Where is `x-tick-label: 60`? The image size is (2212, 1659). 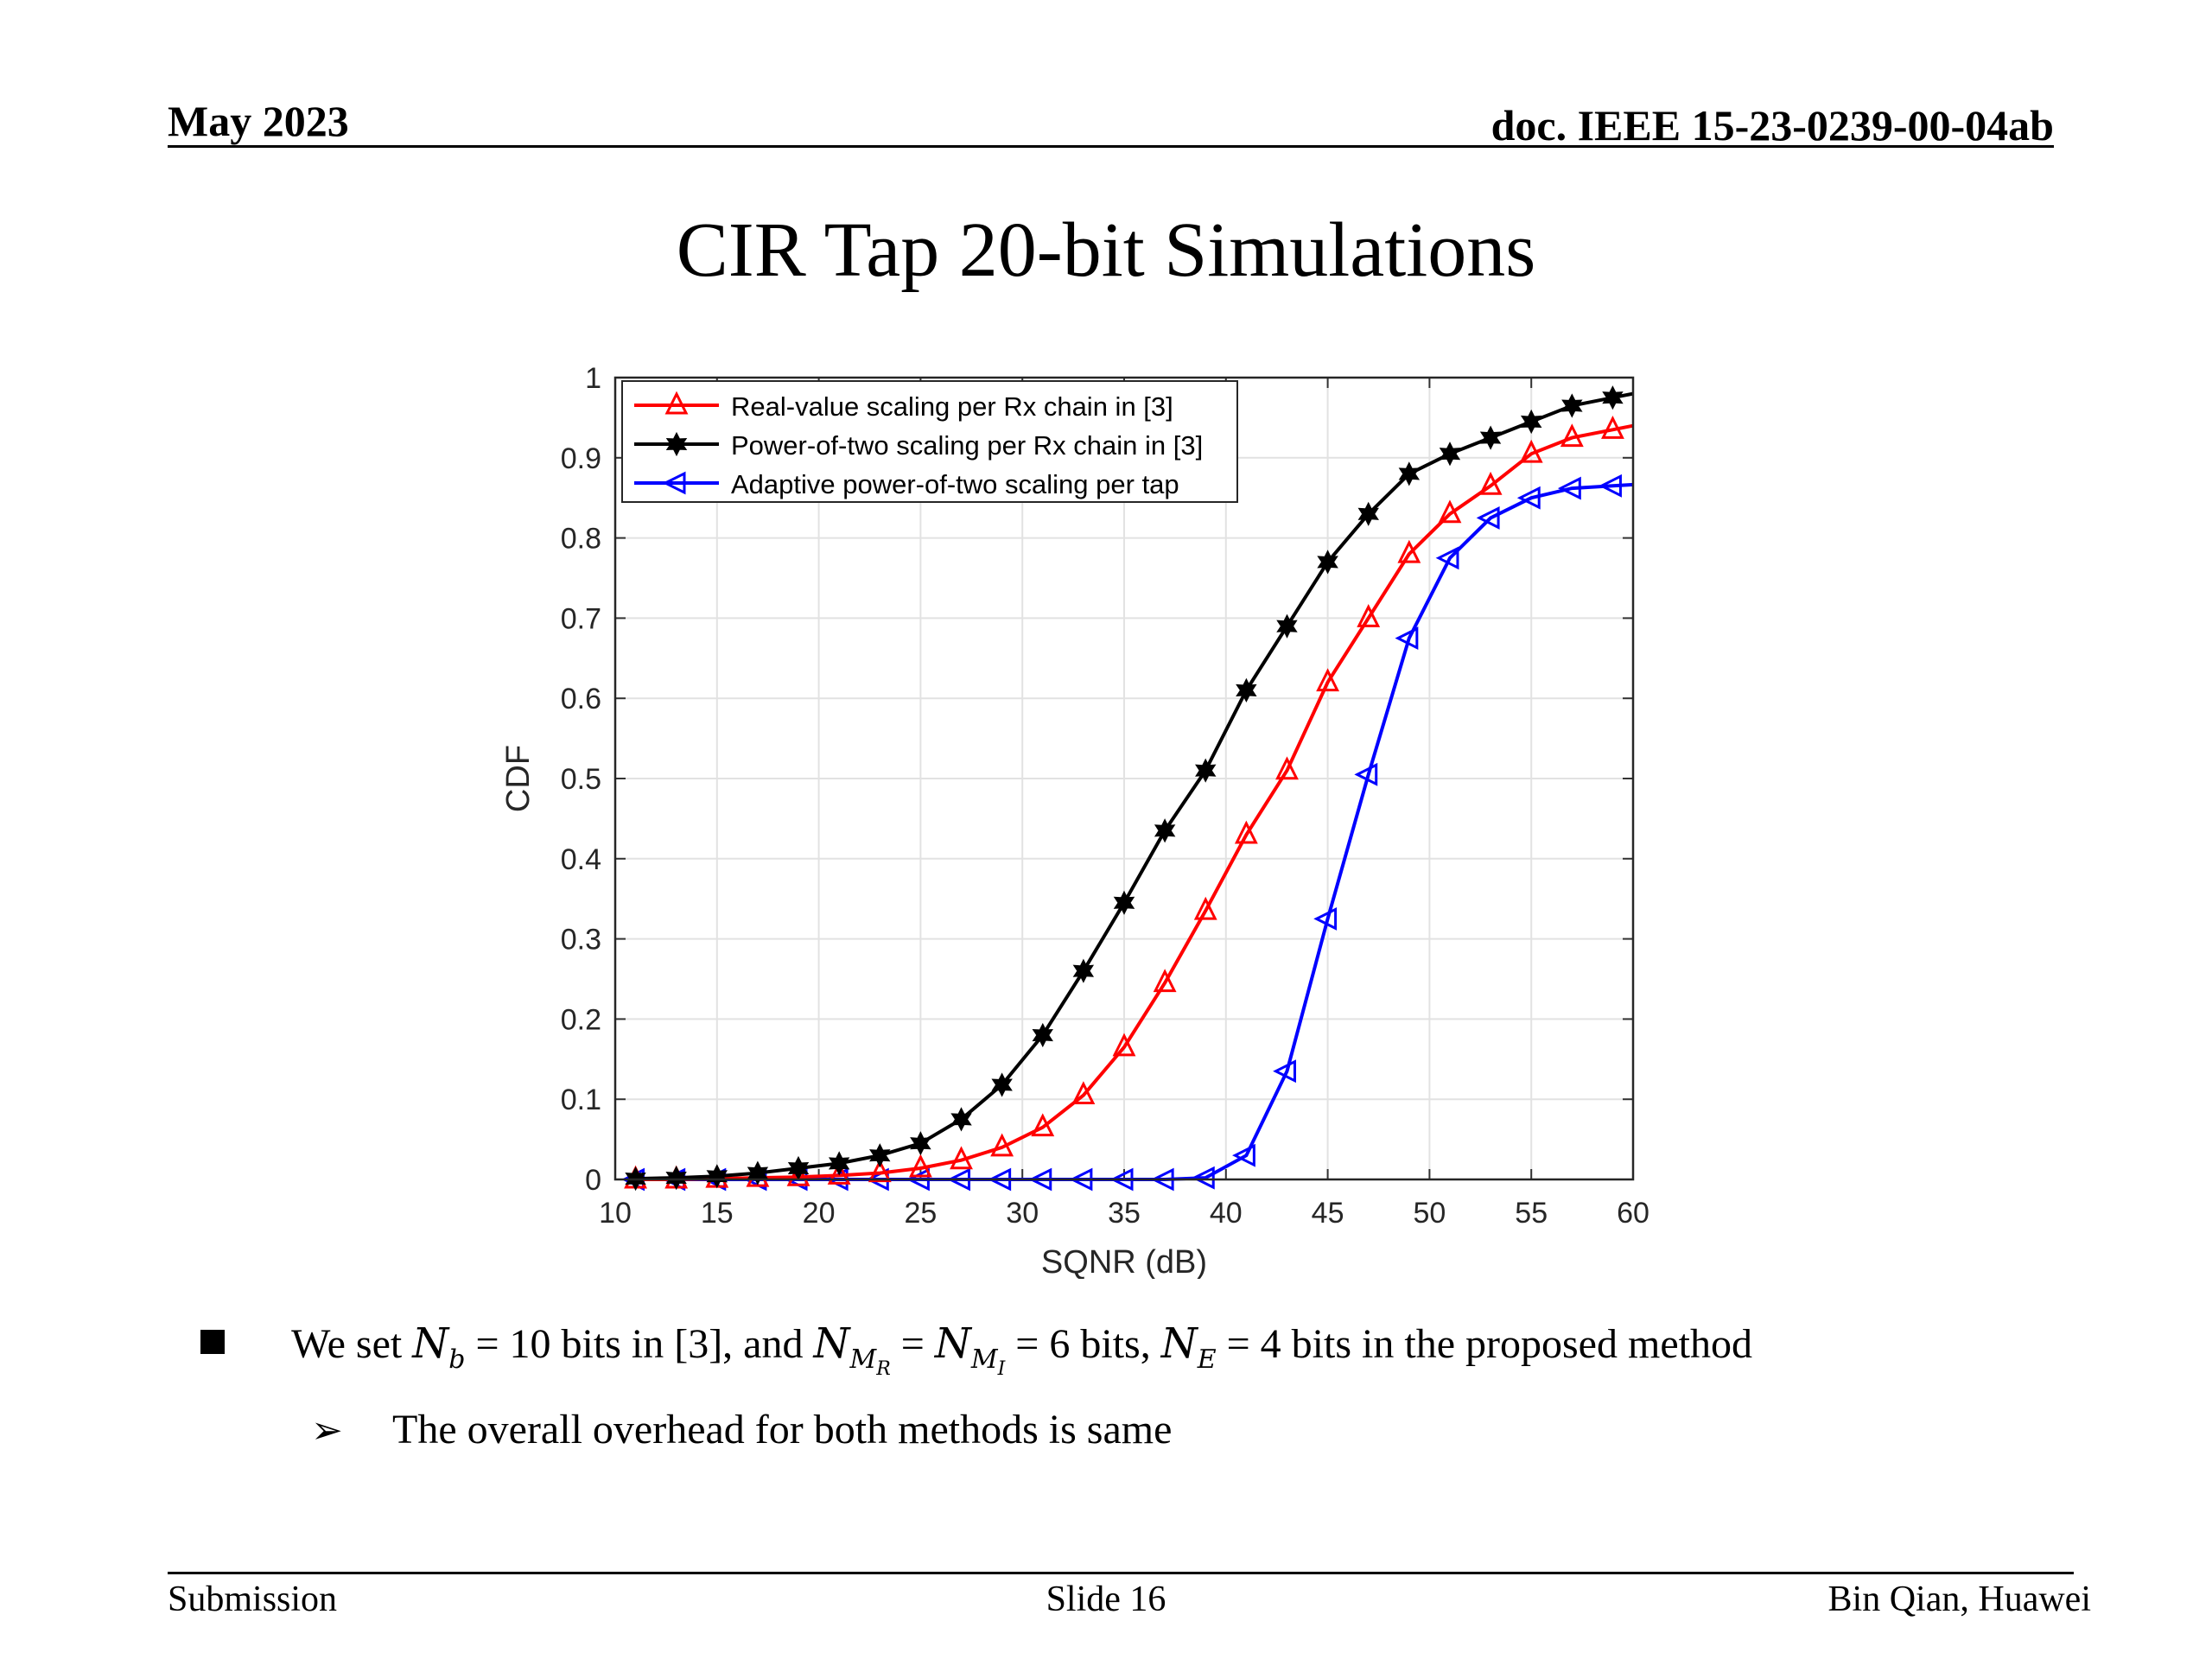
x-tick-label: 60 is located at coordinates (1633, 1213).